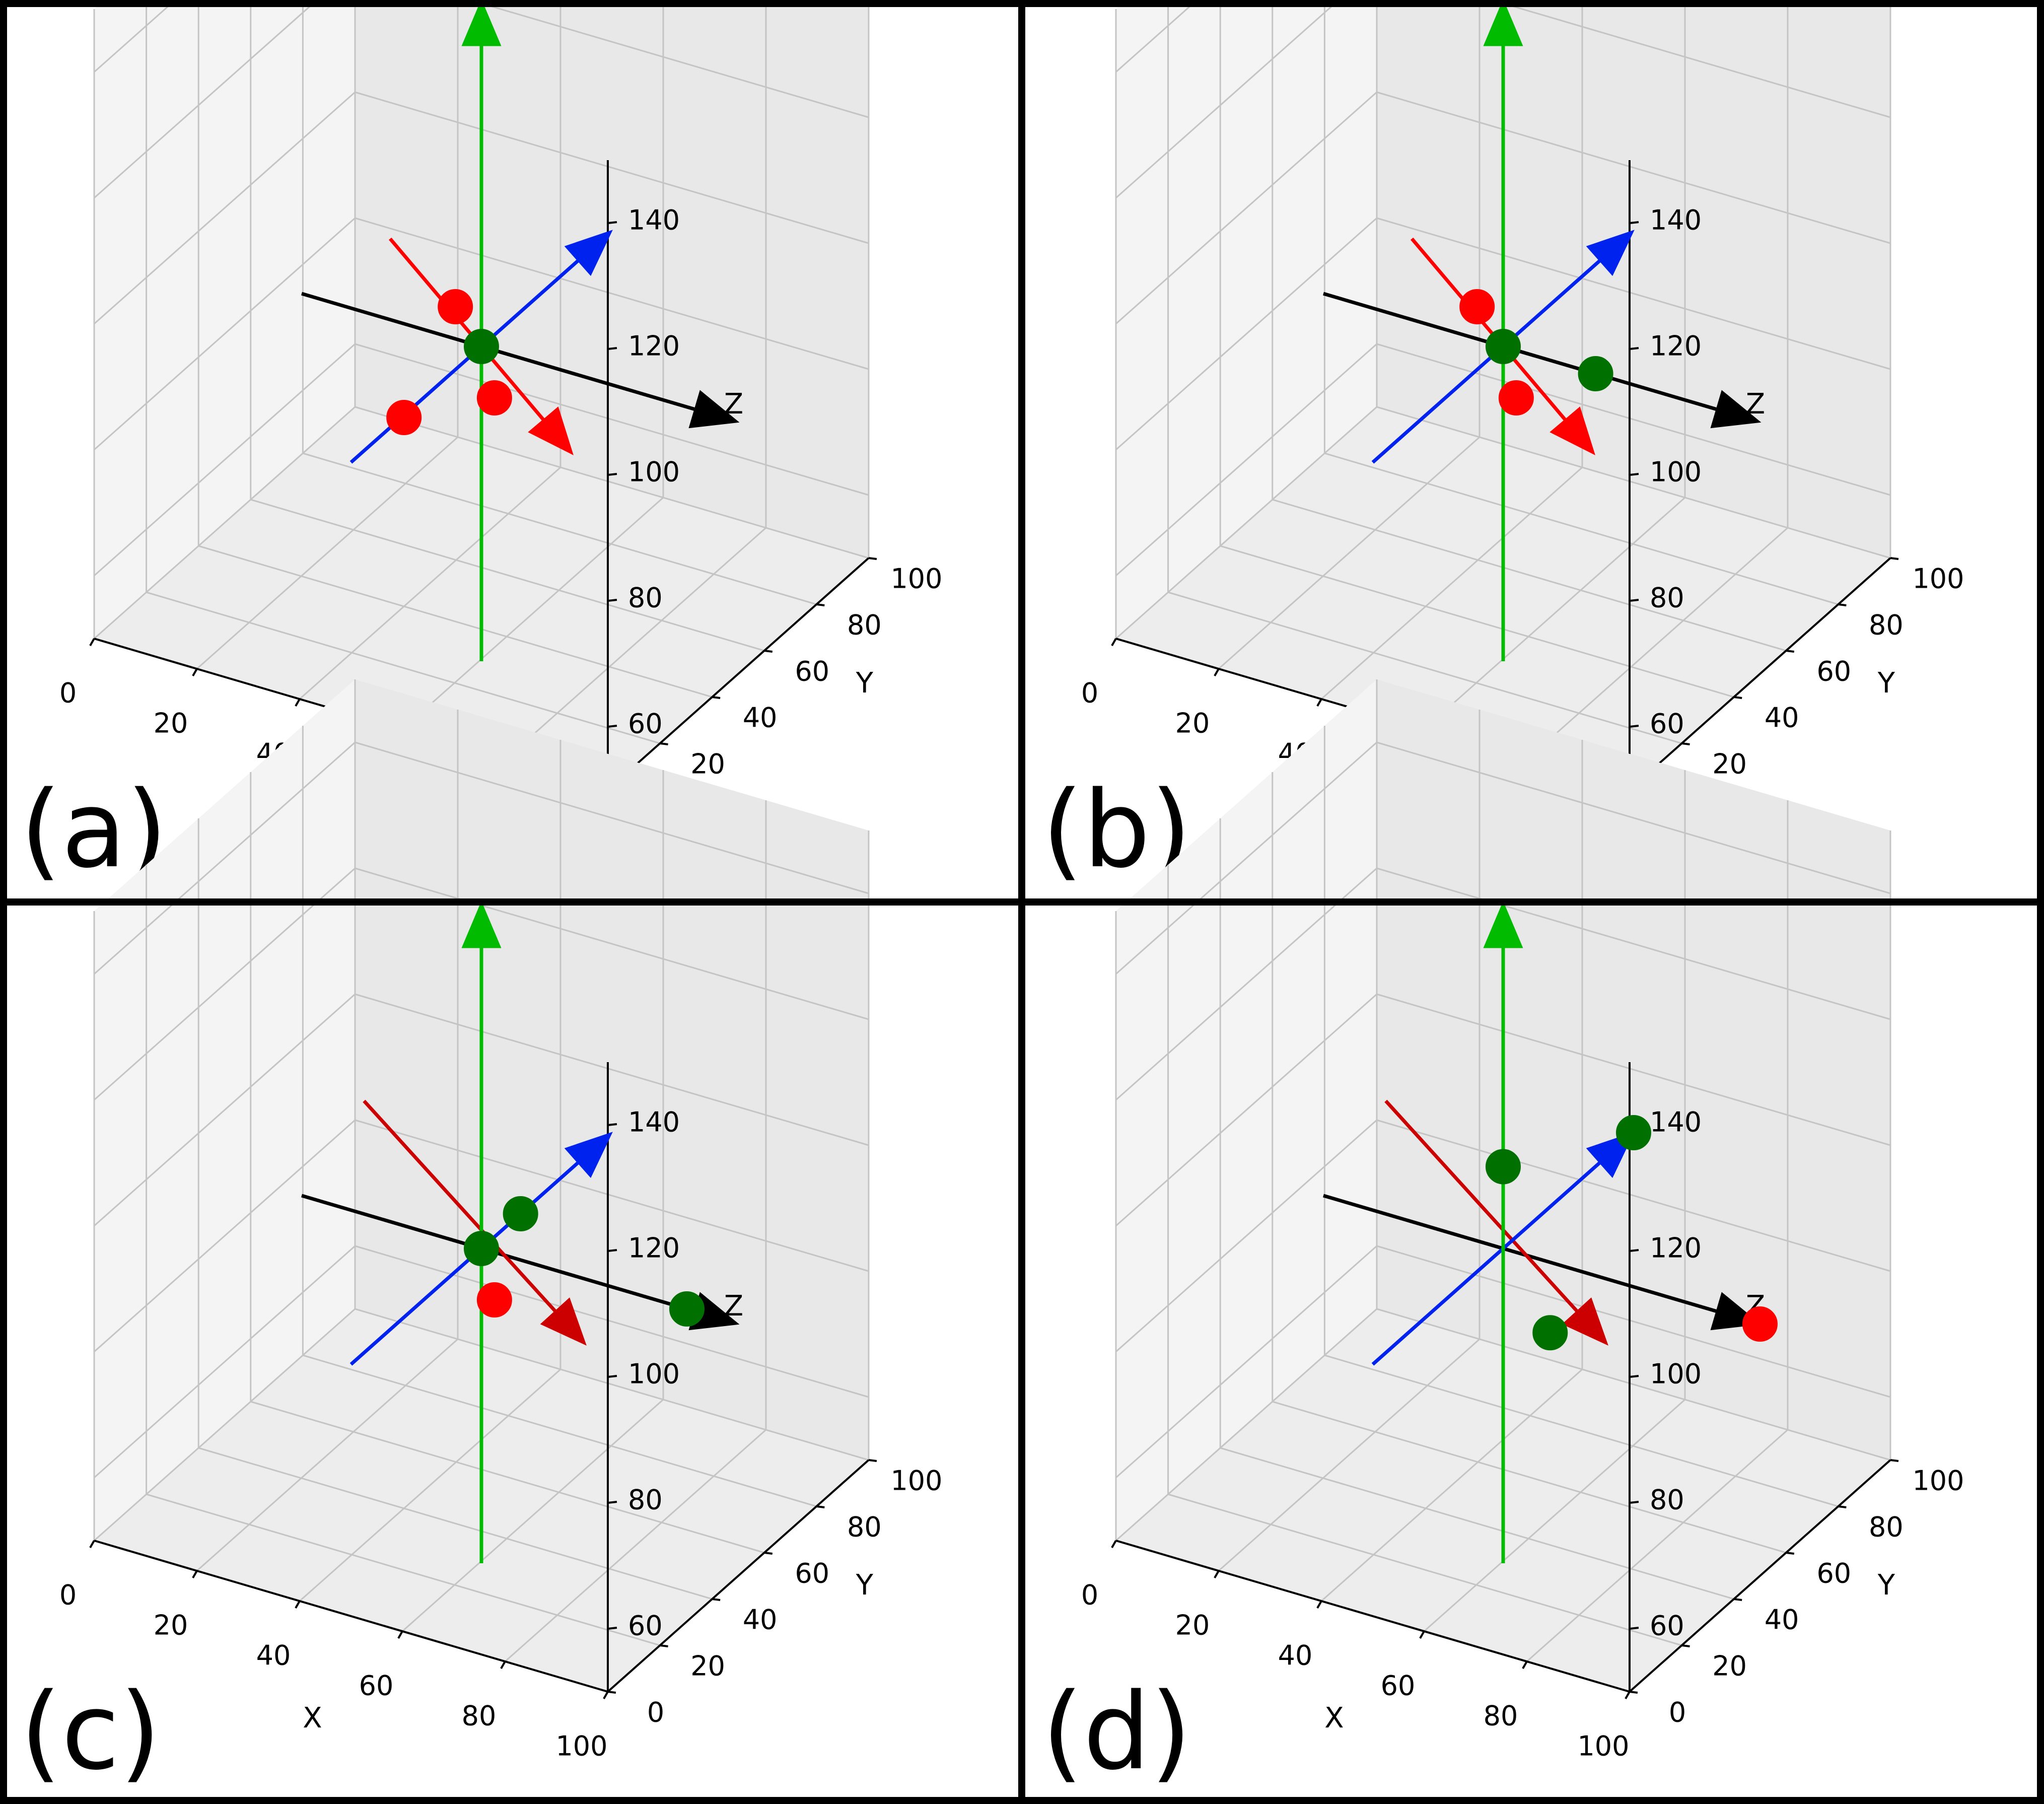 This screenshot has width=2044, height=1804. I want to click on y-tick-label: 60, so click(812, 1573).